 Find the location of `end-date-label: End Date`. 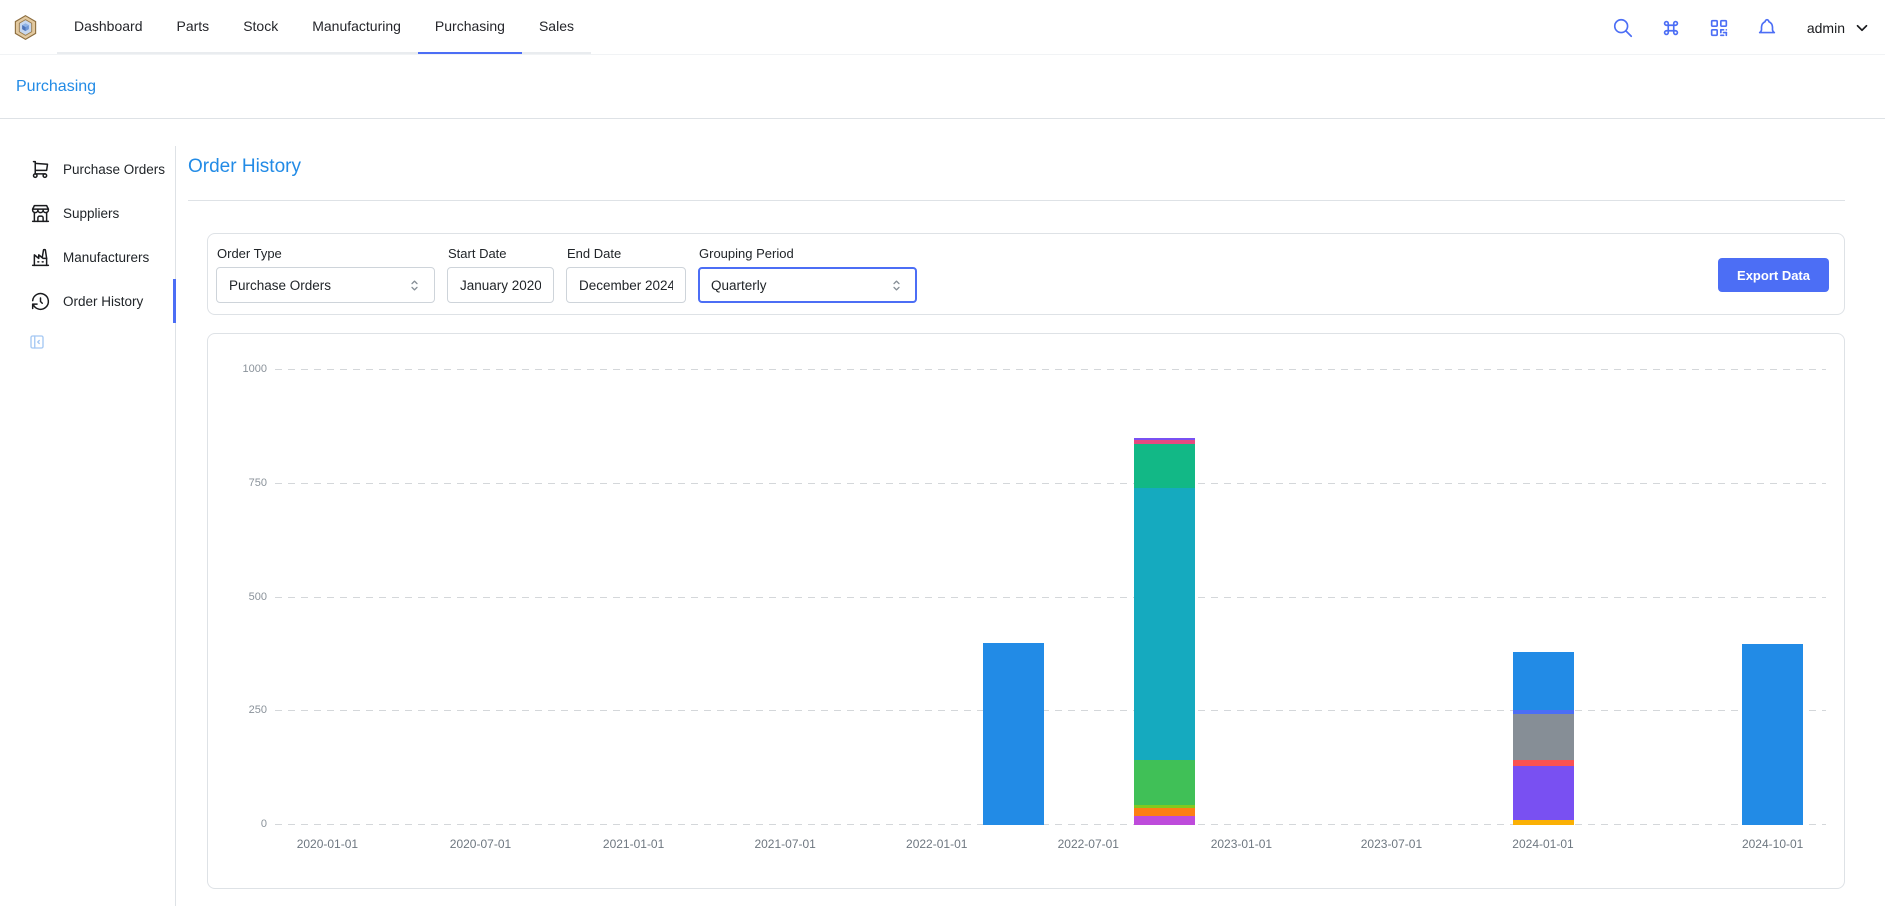

end-date-label: End Date is located at coordinates (594, 253).